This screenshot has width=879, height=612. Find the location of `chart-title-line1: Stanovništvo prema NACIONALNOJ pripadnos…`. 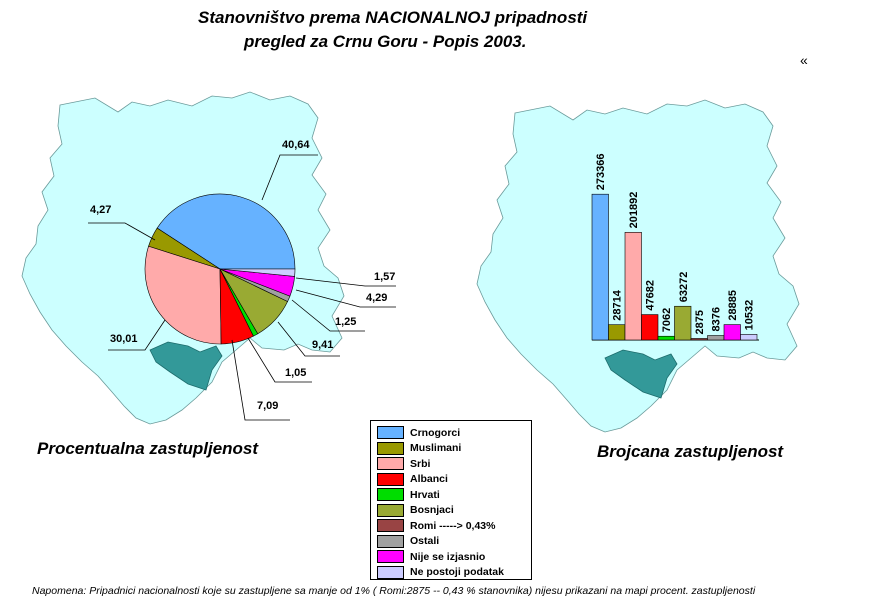

chart-title-line1: Stanovništvo prema NACIONALNOJ pripadnos… is located at coordinates (393, 17).